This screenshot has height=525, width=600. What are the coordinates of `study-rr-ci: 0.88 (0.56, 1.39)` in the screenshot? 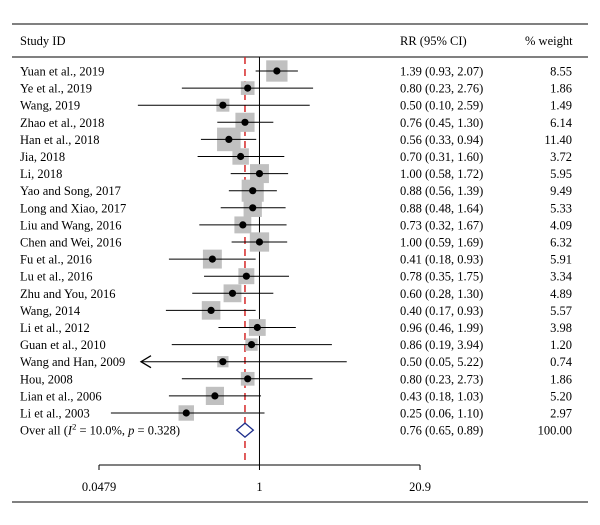 It's located at (441, 191).